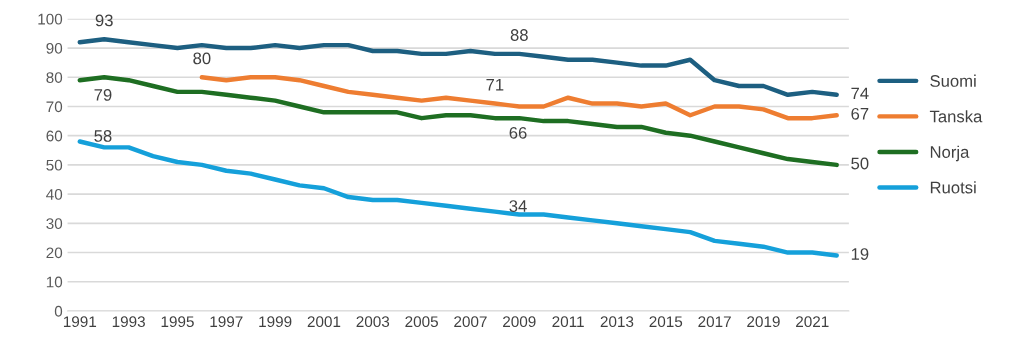 Image resolution: width=1024 pixels, height=349 pixels. I want to click on x-tick-label: 2017, so click(714, 322).